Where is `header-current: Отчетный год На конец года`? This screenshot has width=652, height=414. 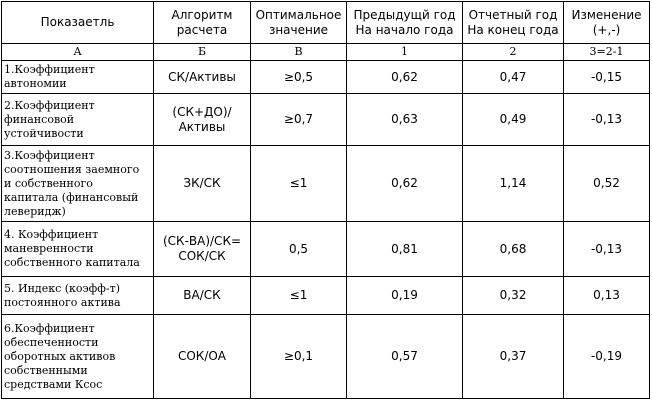
header-current: Отчетный год На конец года is located at coordinates (513, 22).